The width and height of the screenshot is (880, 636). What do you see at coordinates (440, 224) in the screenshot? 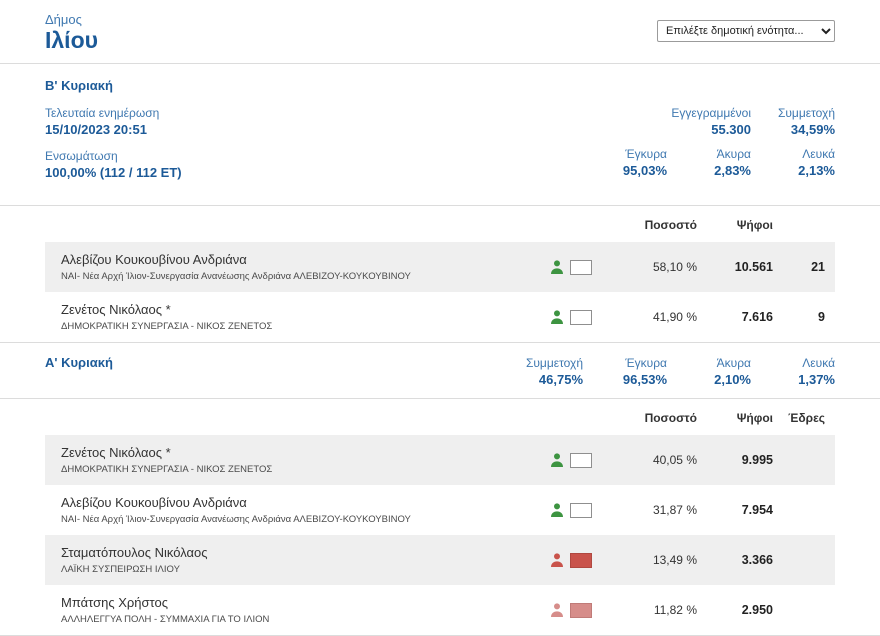
I see `round-b-table-header: Ποσοστό Ψήφοι` at bounding box center [440, 224].